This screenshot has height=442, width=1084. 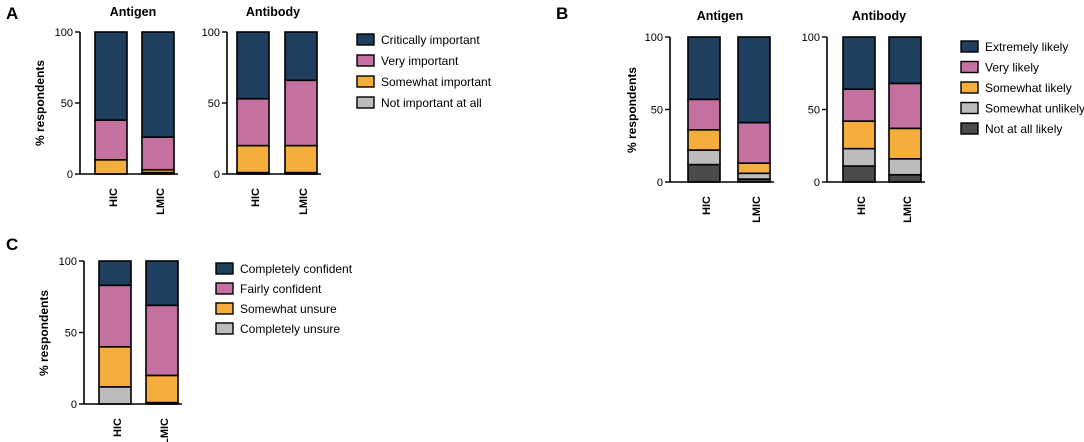 I want to click on chart-A-antibody: Antibody HIC LMIC 0 50 100, so click(x=261, y=110).